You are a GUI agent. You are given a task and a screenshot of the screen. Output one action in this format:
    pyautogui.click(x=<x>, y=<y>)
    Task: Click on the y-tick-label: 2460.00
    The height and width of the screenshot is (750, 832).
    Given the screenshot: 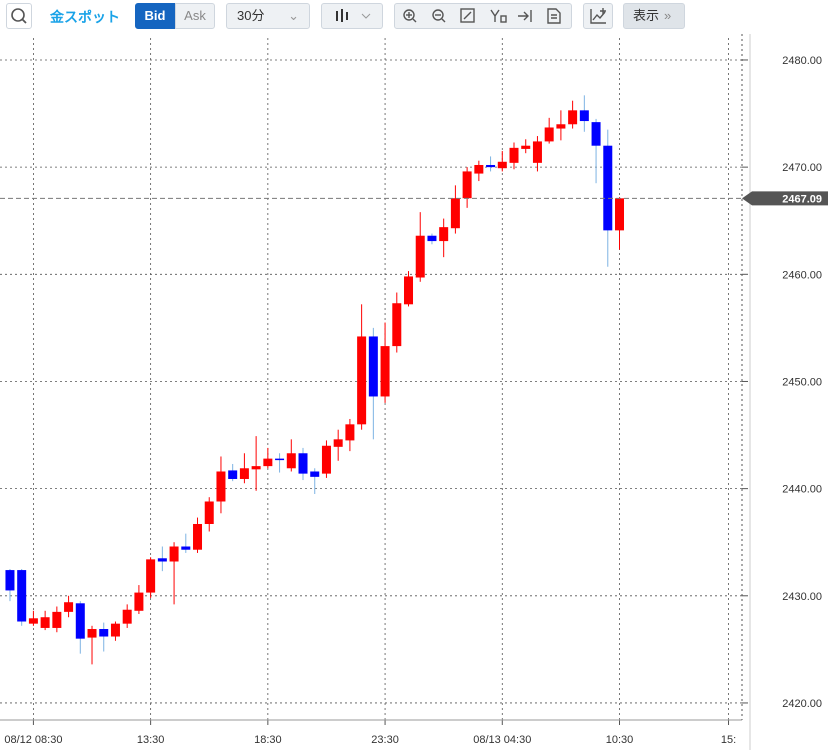 What is the action you would take?
    pyautogui.click(x=802, y=275)
    